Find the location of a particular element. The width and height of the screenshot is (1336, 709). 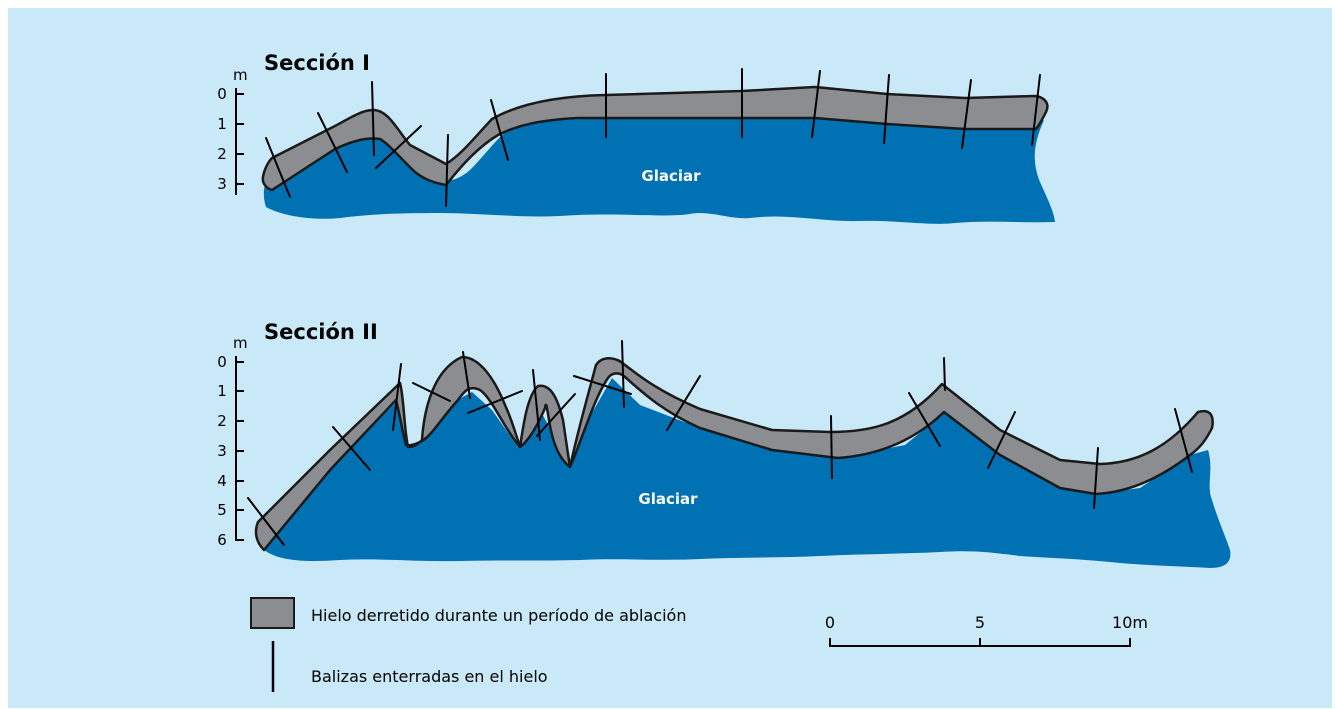

scale-bar-label: 10m is located at coordinates (1130, 622).